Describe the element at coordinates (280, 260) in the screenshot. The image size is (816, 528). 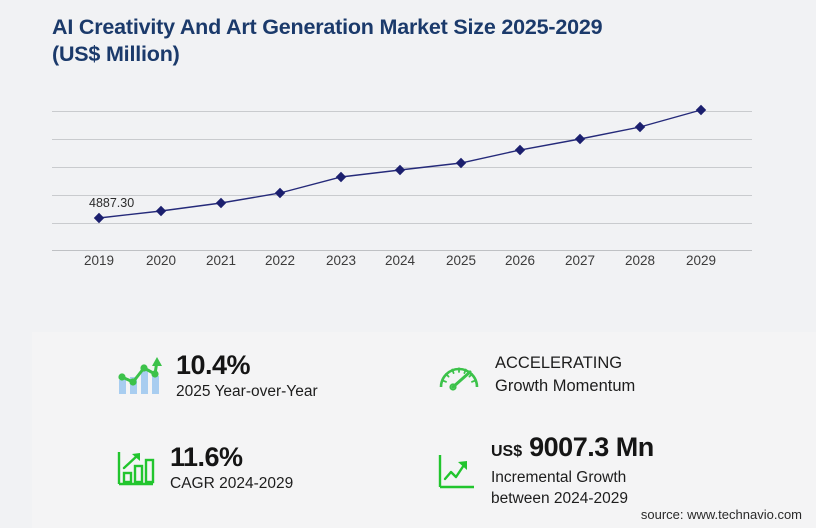
I see `x-axis-label: 2022` at that location.